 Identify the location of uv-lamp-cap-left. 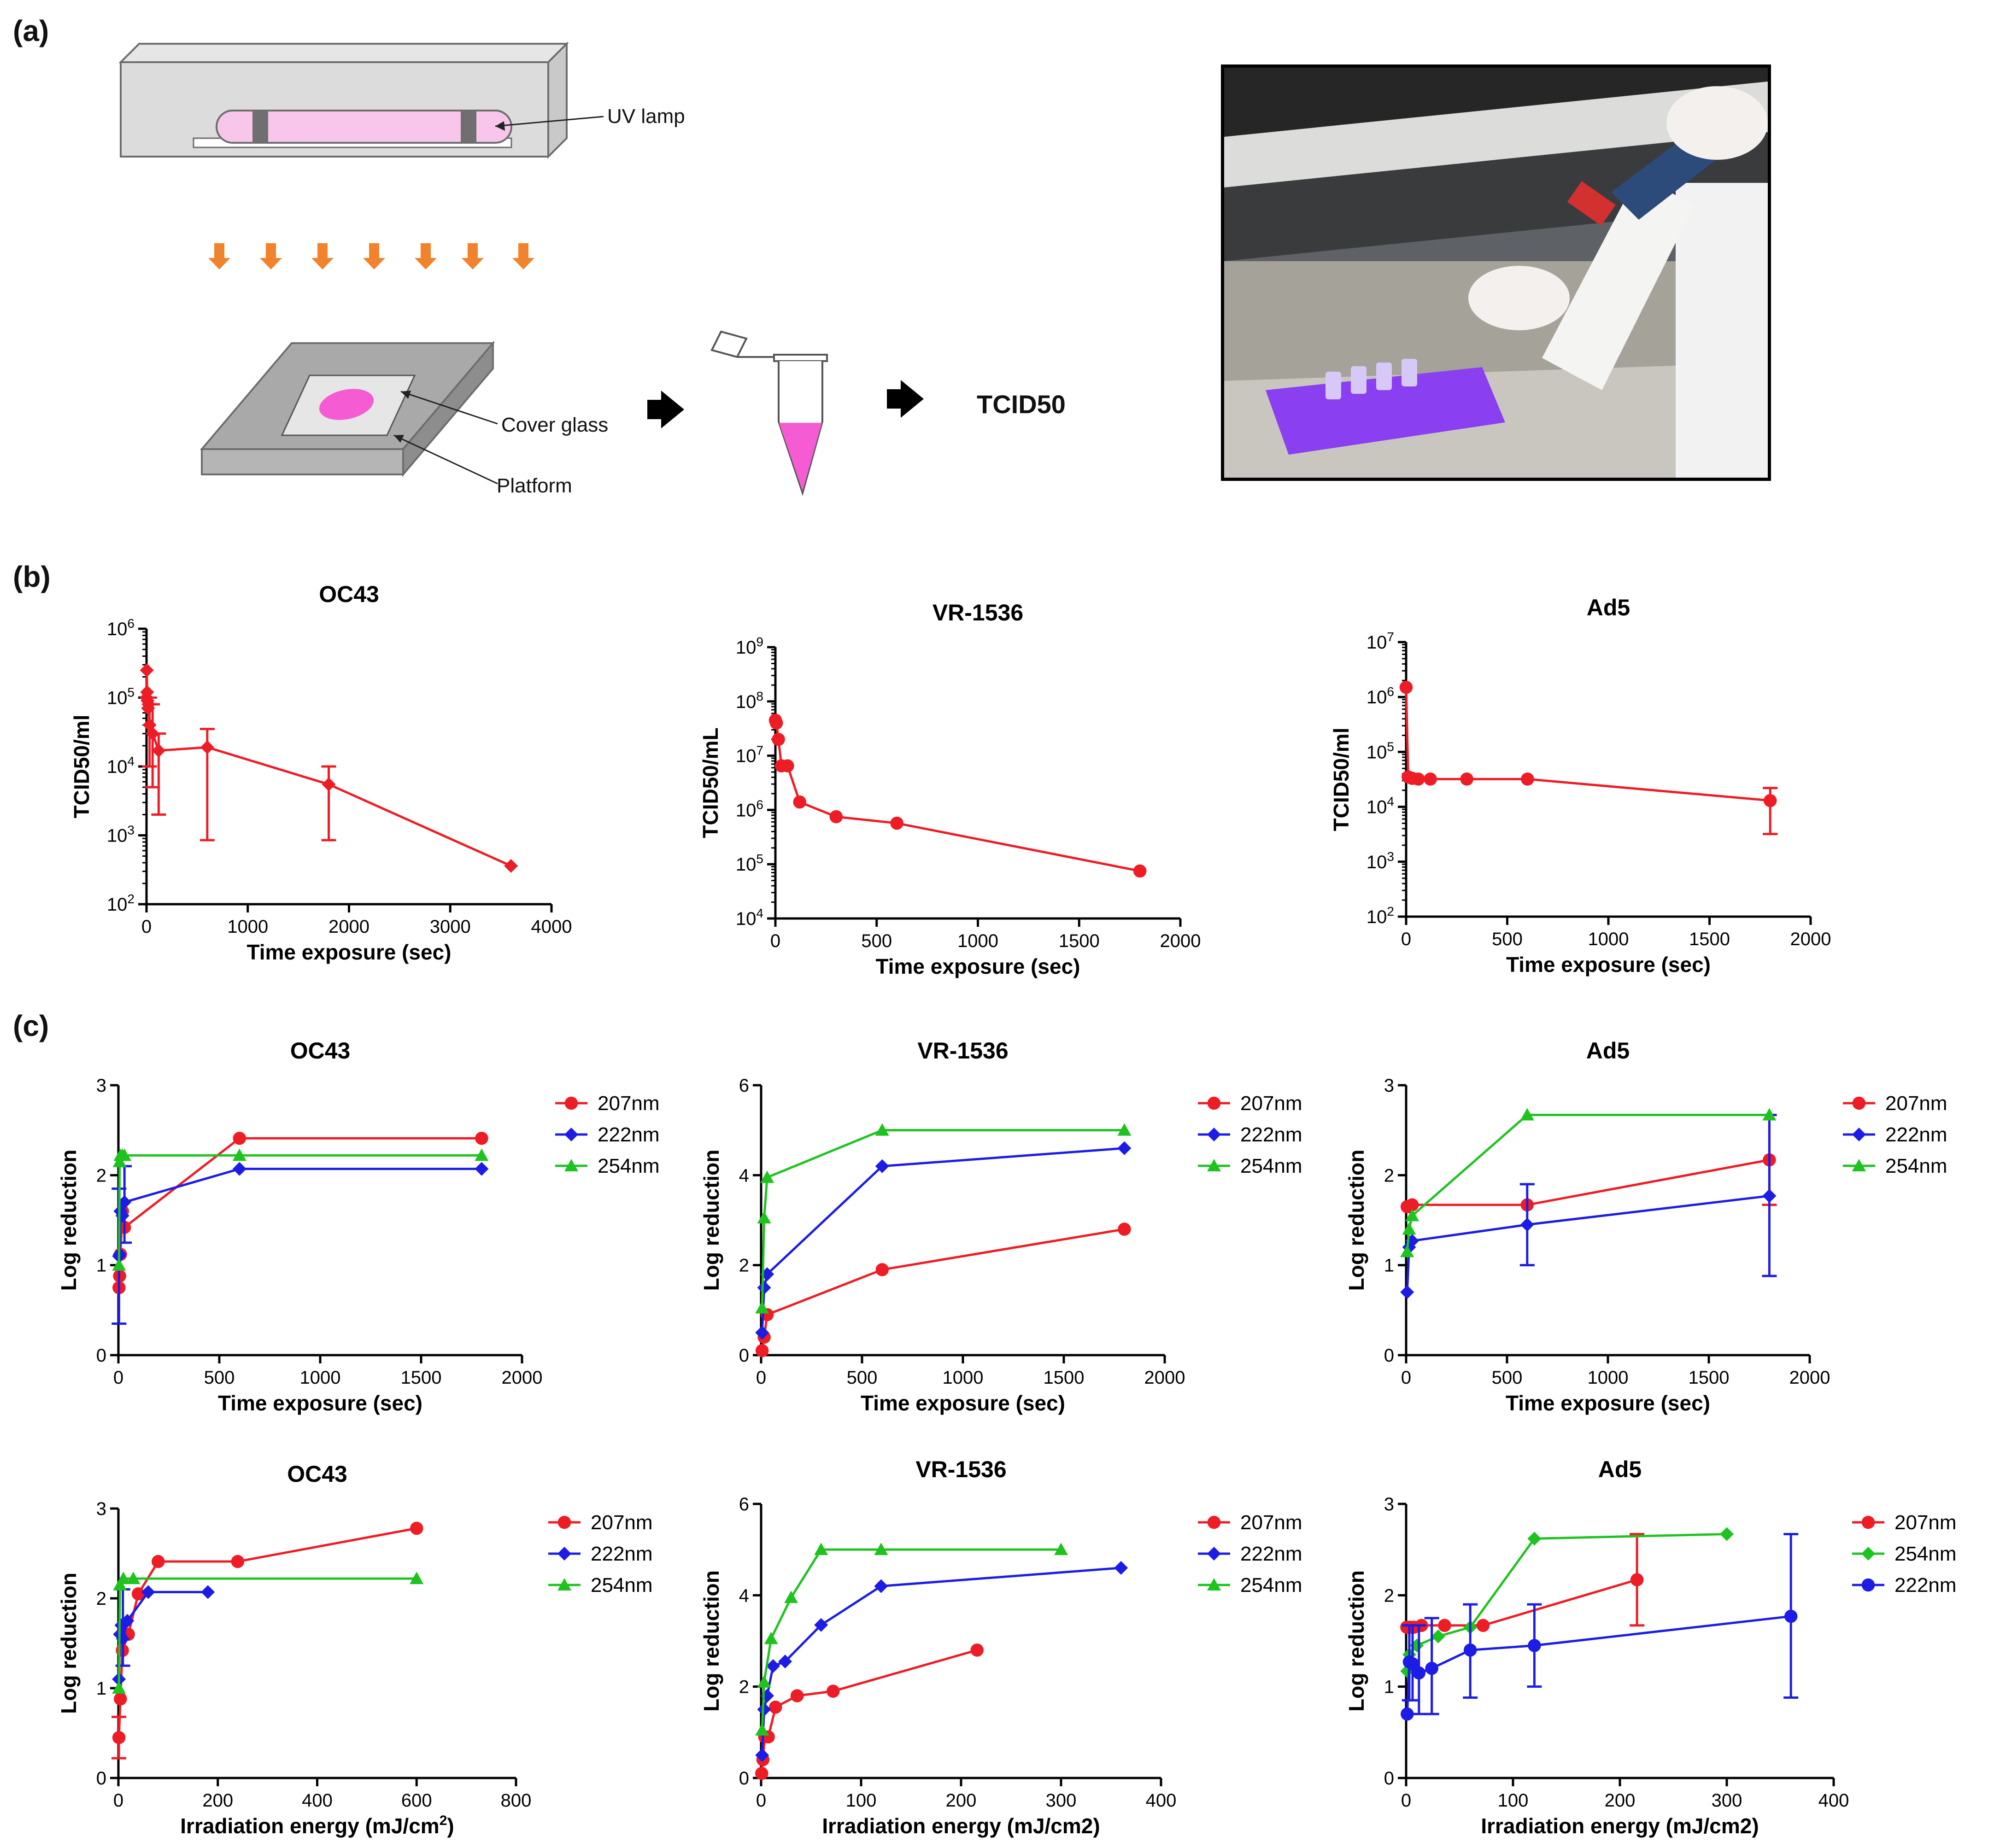
(260, 127).